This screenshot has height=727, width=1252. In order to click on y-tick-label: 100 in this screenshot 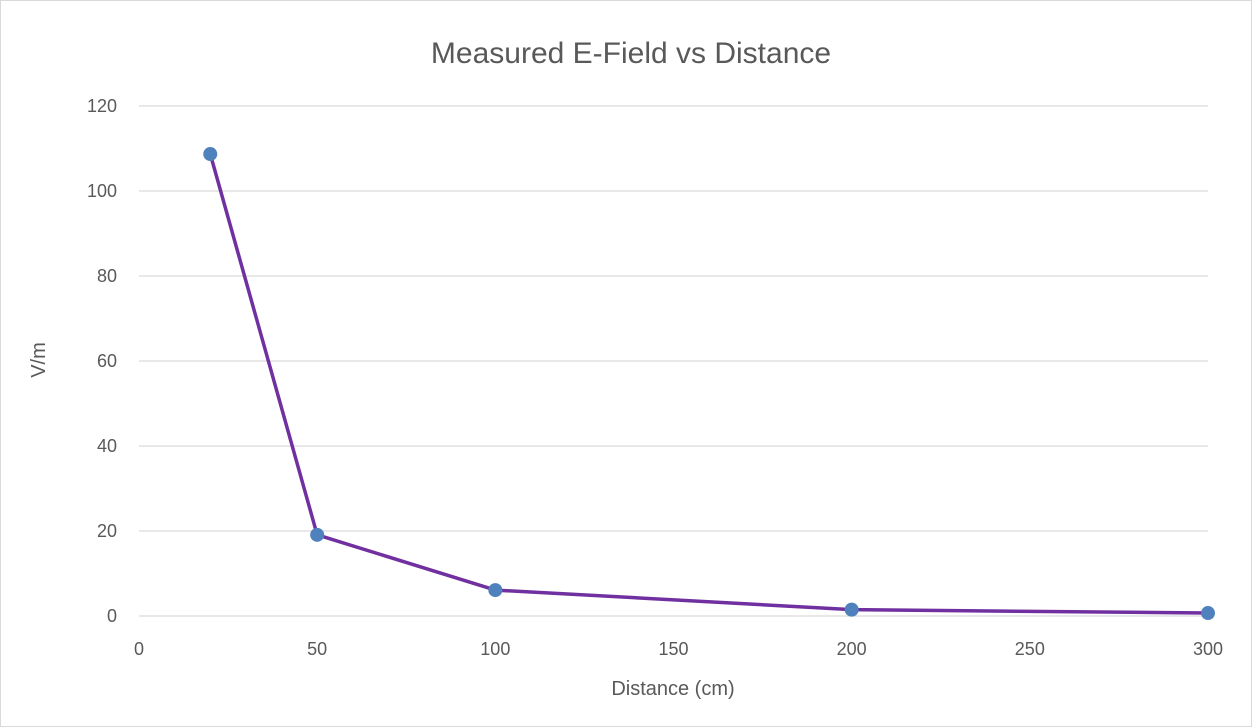, I will do `click(102, 191)`.